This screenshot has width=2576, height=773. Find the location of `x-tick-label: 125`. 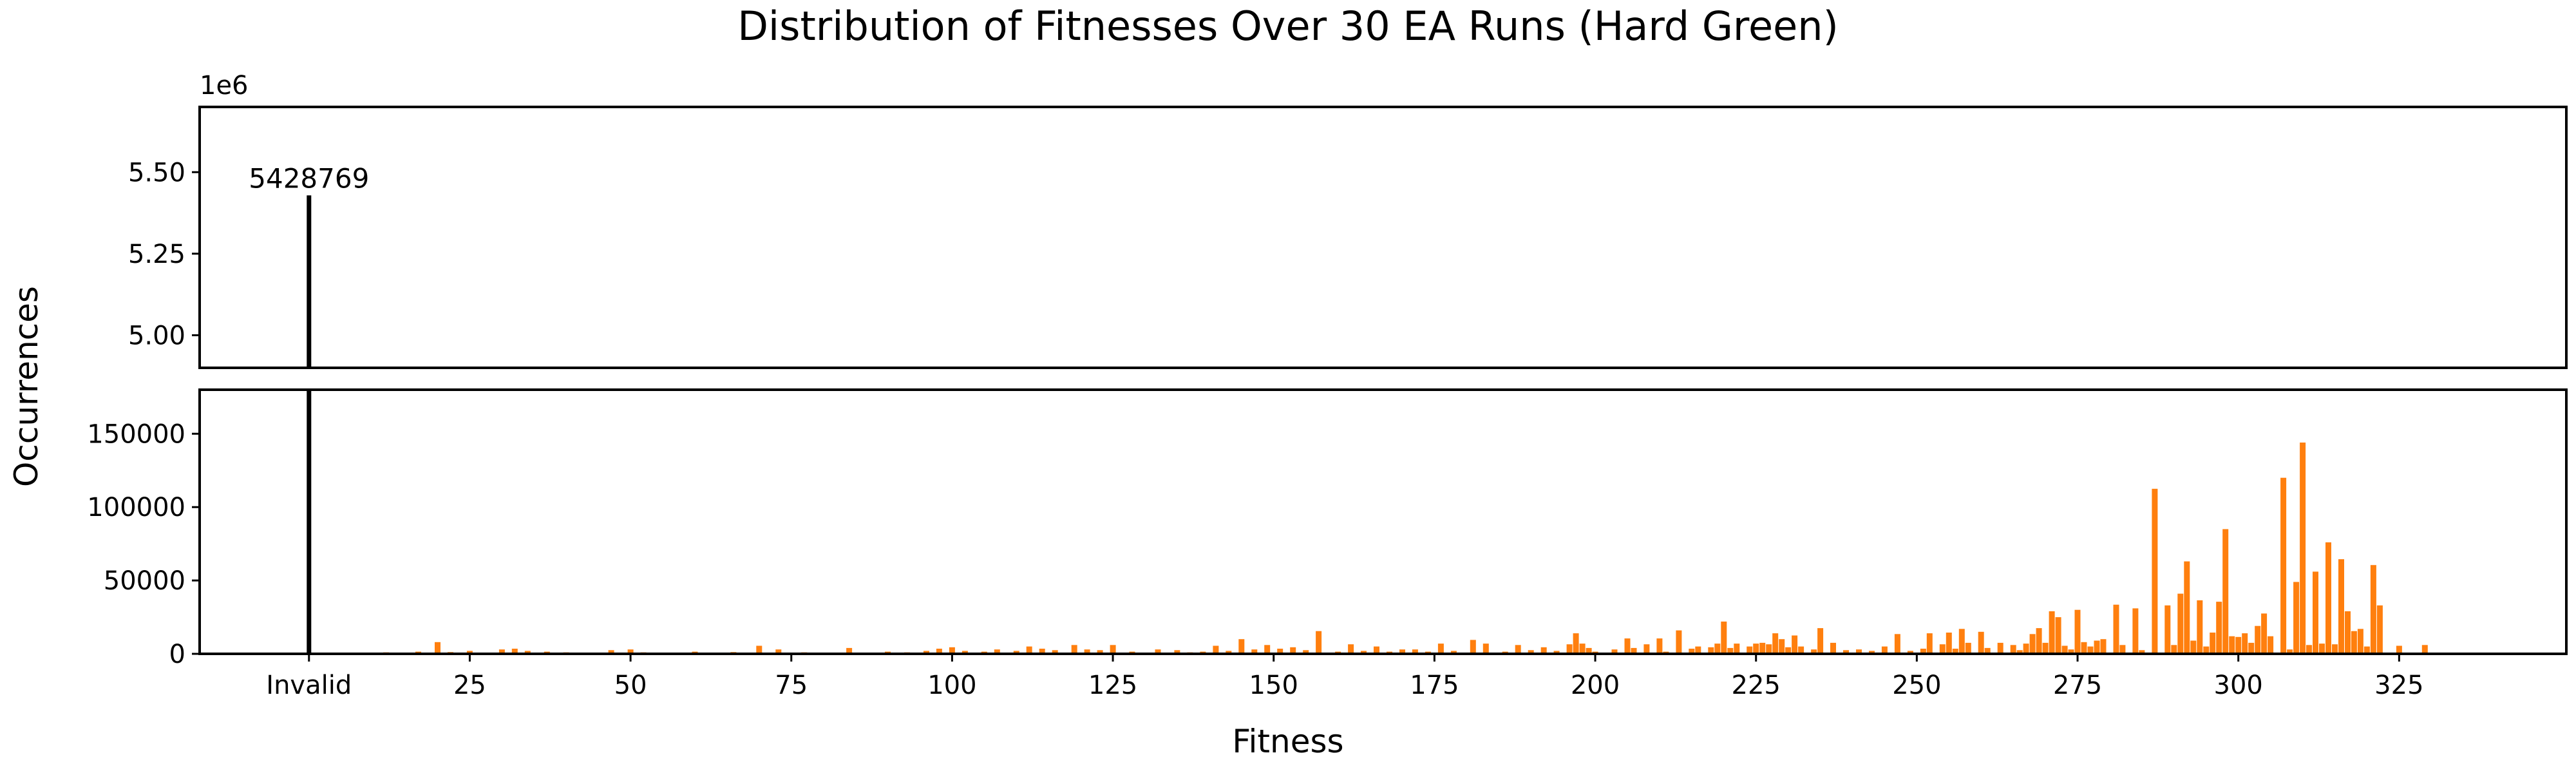

x-tick-label: 125 is located at coordinates (1112, 686).